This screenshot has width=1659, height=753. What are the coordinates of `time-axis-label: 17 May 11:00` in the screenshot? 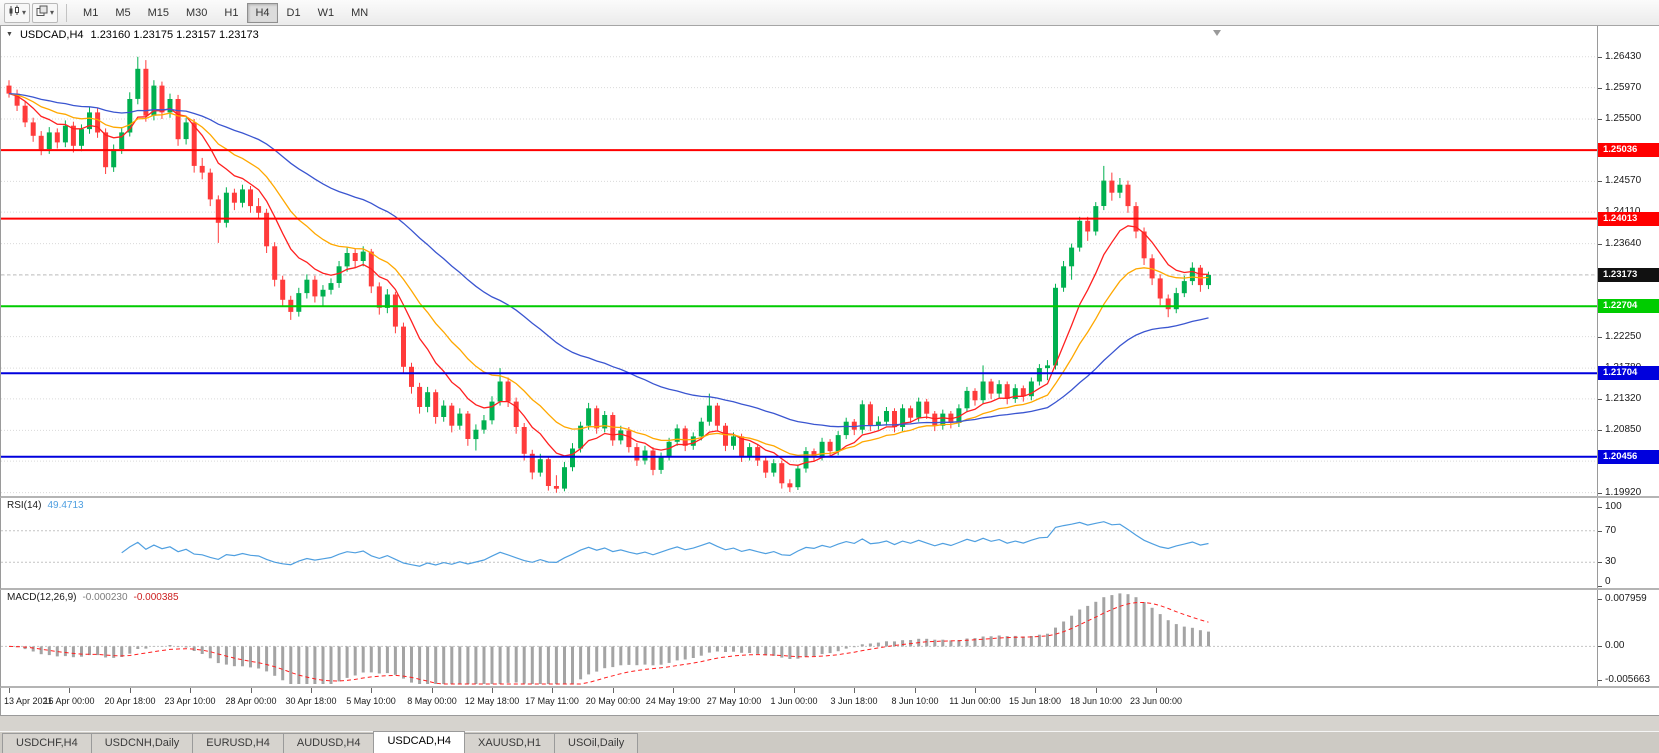 It's located at (552, 701).